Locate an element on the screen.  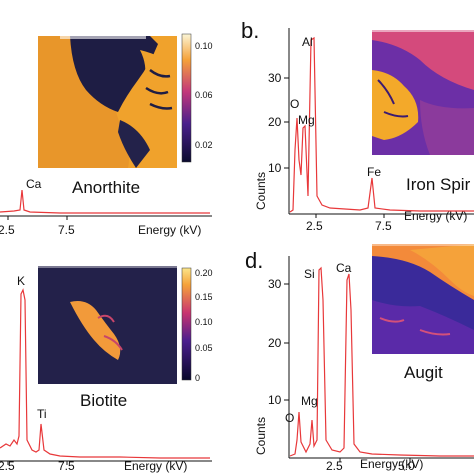
colorbar-c: 0.20 0.15 0.10 0.05 0 is located at coordinates (197, 325).